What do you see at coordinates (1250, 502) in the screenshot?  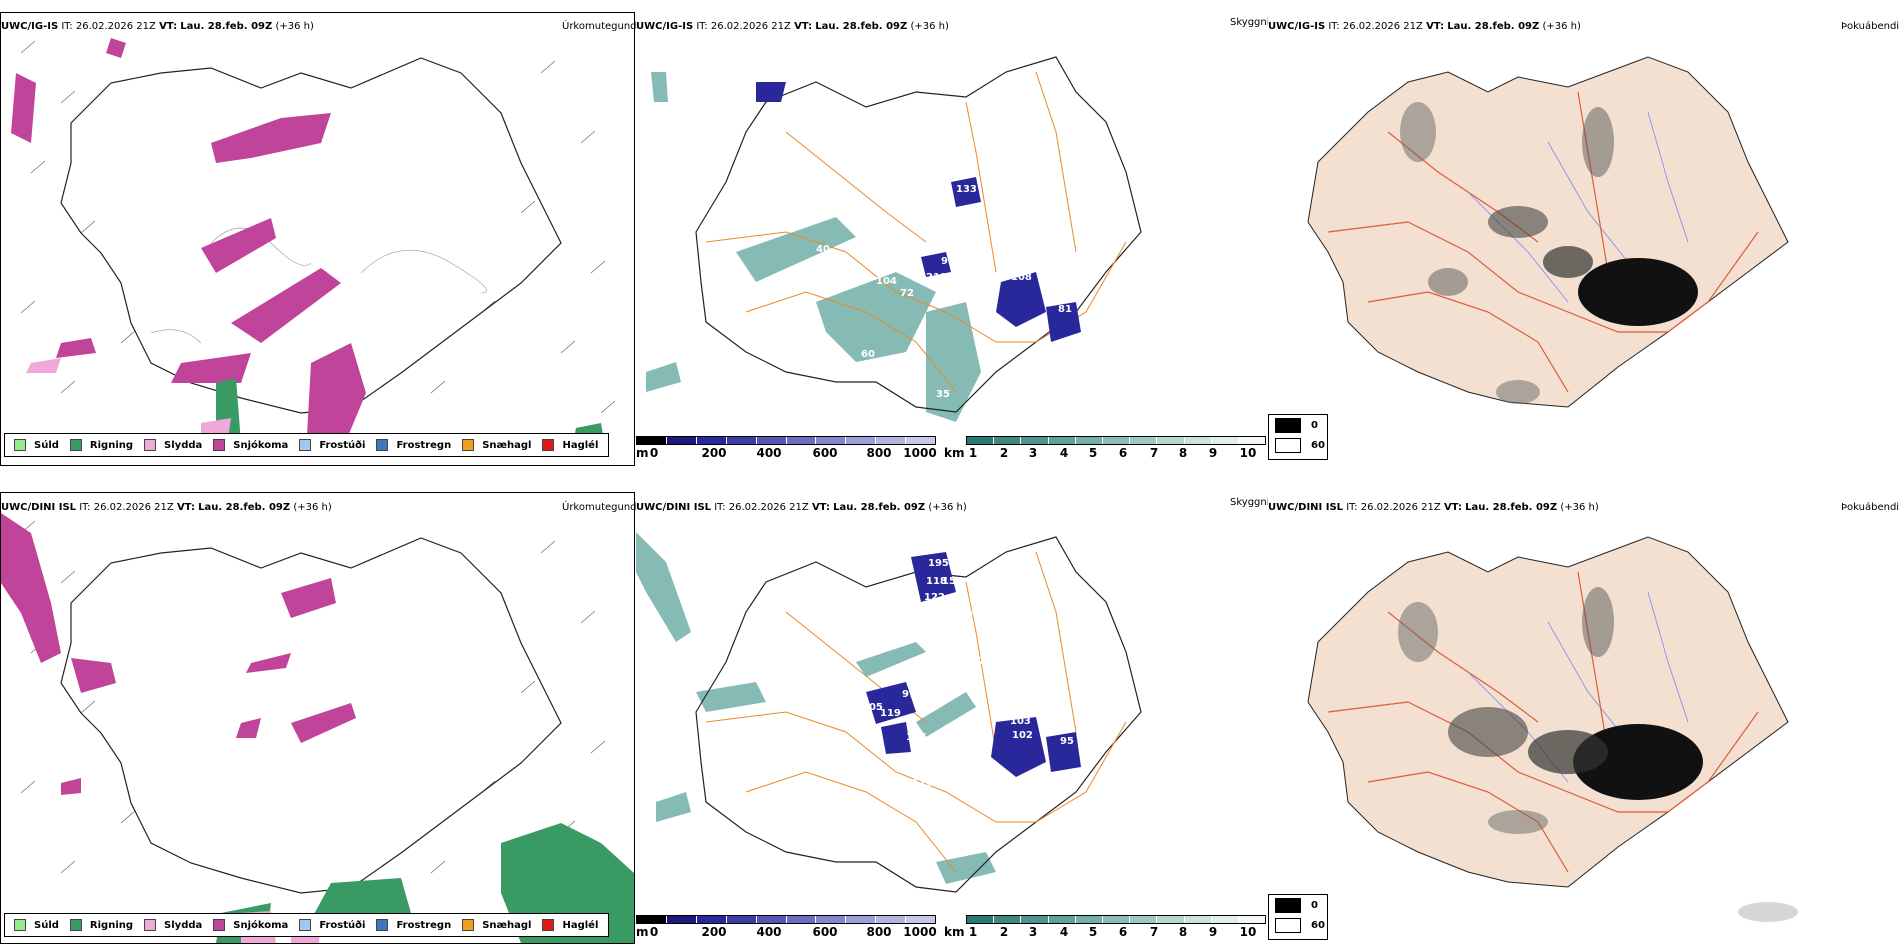 I see `cloud-label-bottom: Skyggni` at bounding box center [1250, 502].